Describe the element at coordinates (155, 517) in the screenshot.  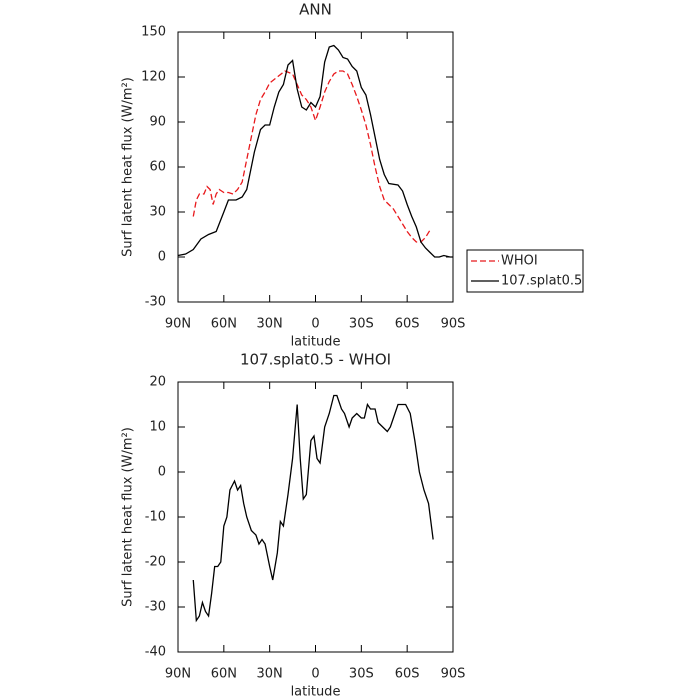
I see `y-tick-label: -10` at that location.